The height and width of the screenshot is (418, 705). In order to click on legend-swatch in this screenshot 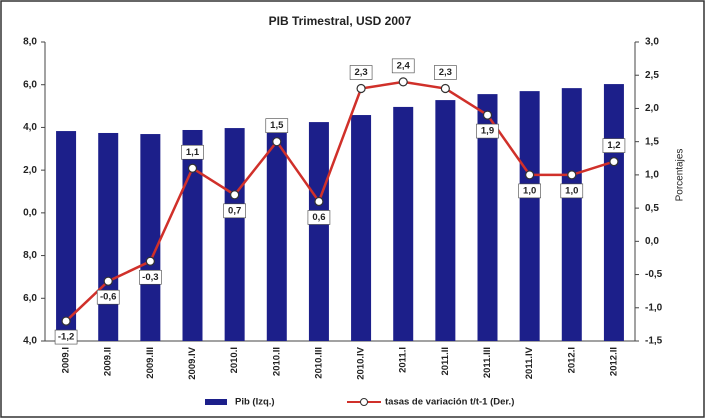, I will do `click(216, 402)`.